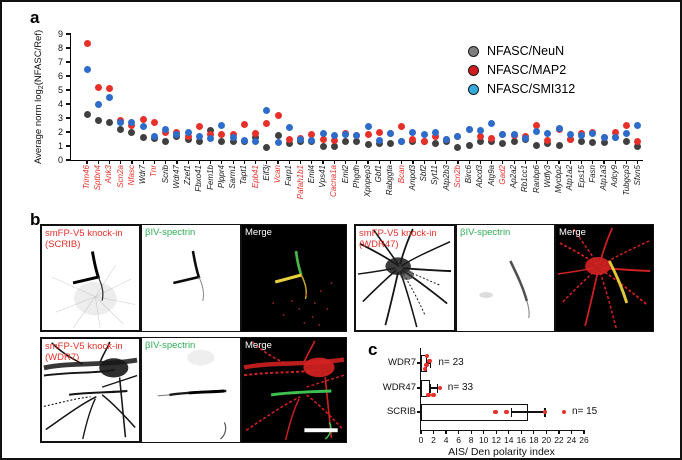 This screenshot has width=682, height=460. I want to click on legend-swatch, so click(473, 70).